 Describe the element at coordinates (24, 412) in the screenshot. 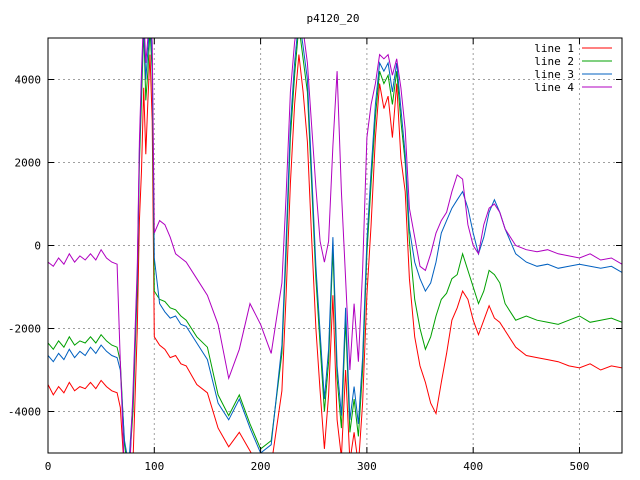

I see `y-tick-label: -4000` at that location.